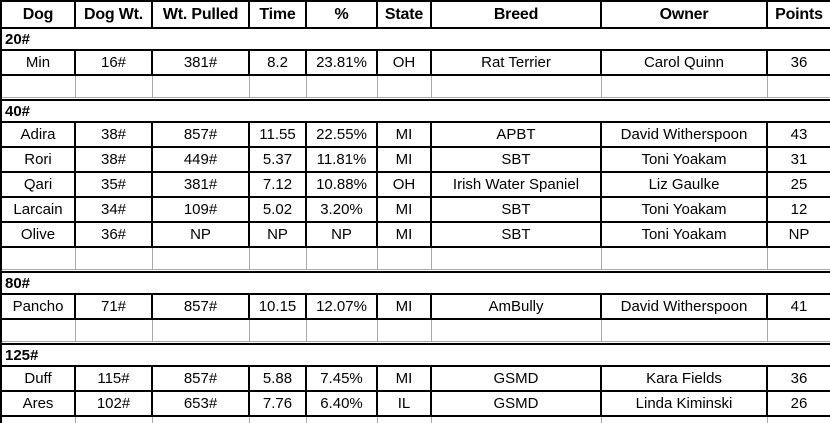  What do you see at coordinates (684, 134) in the screenshot?
I see `table-cell: David Witherspoon` at bounding box center [684, 134].